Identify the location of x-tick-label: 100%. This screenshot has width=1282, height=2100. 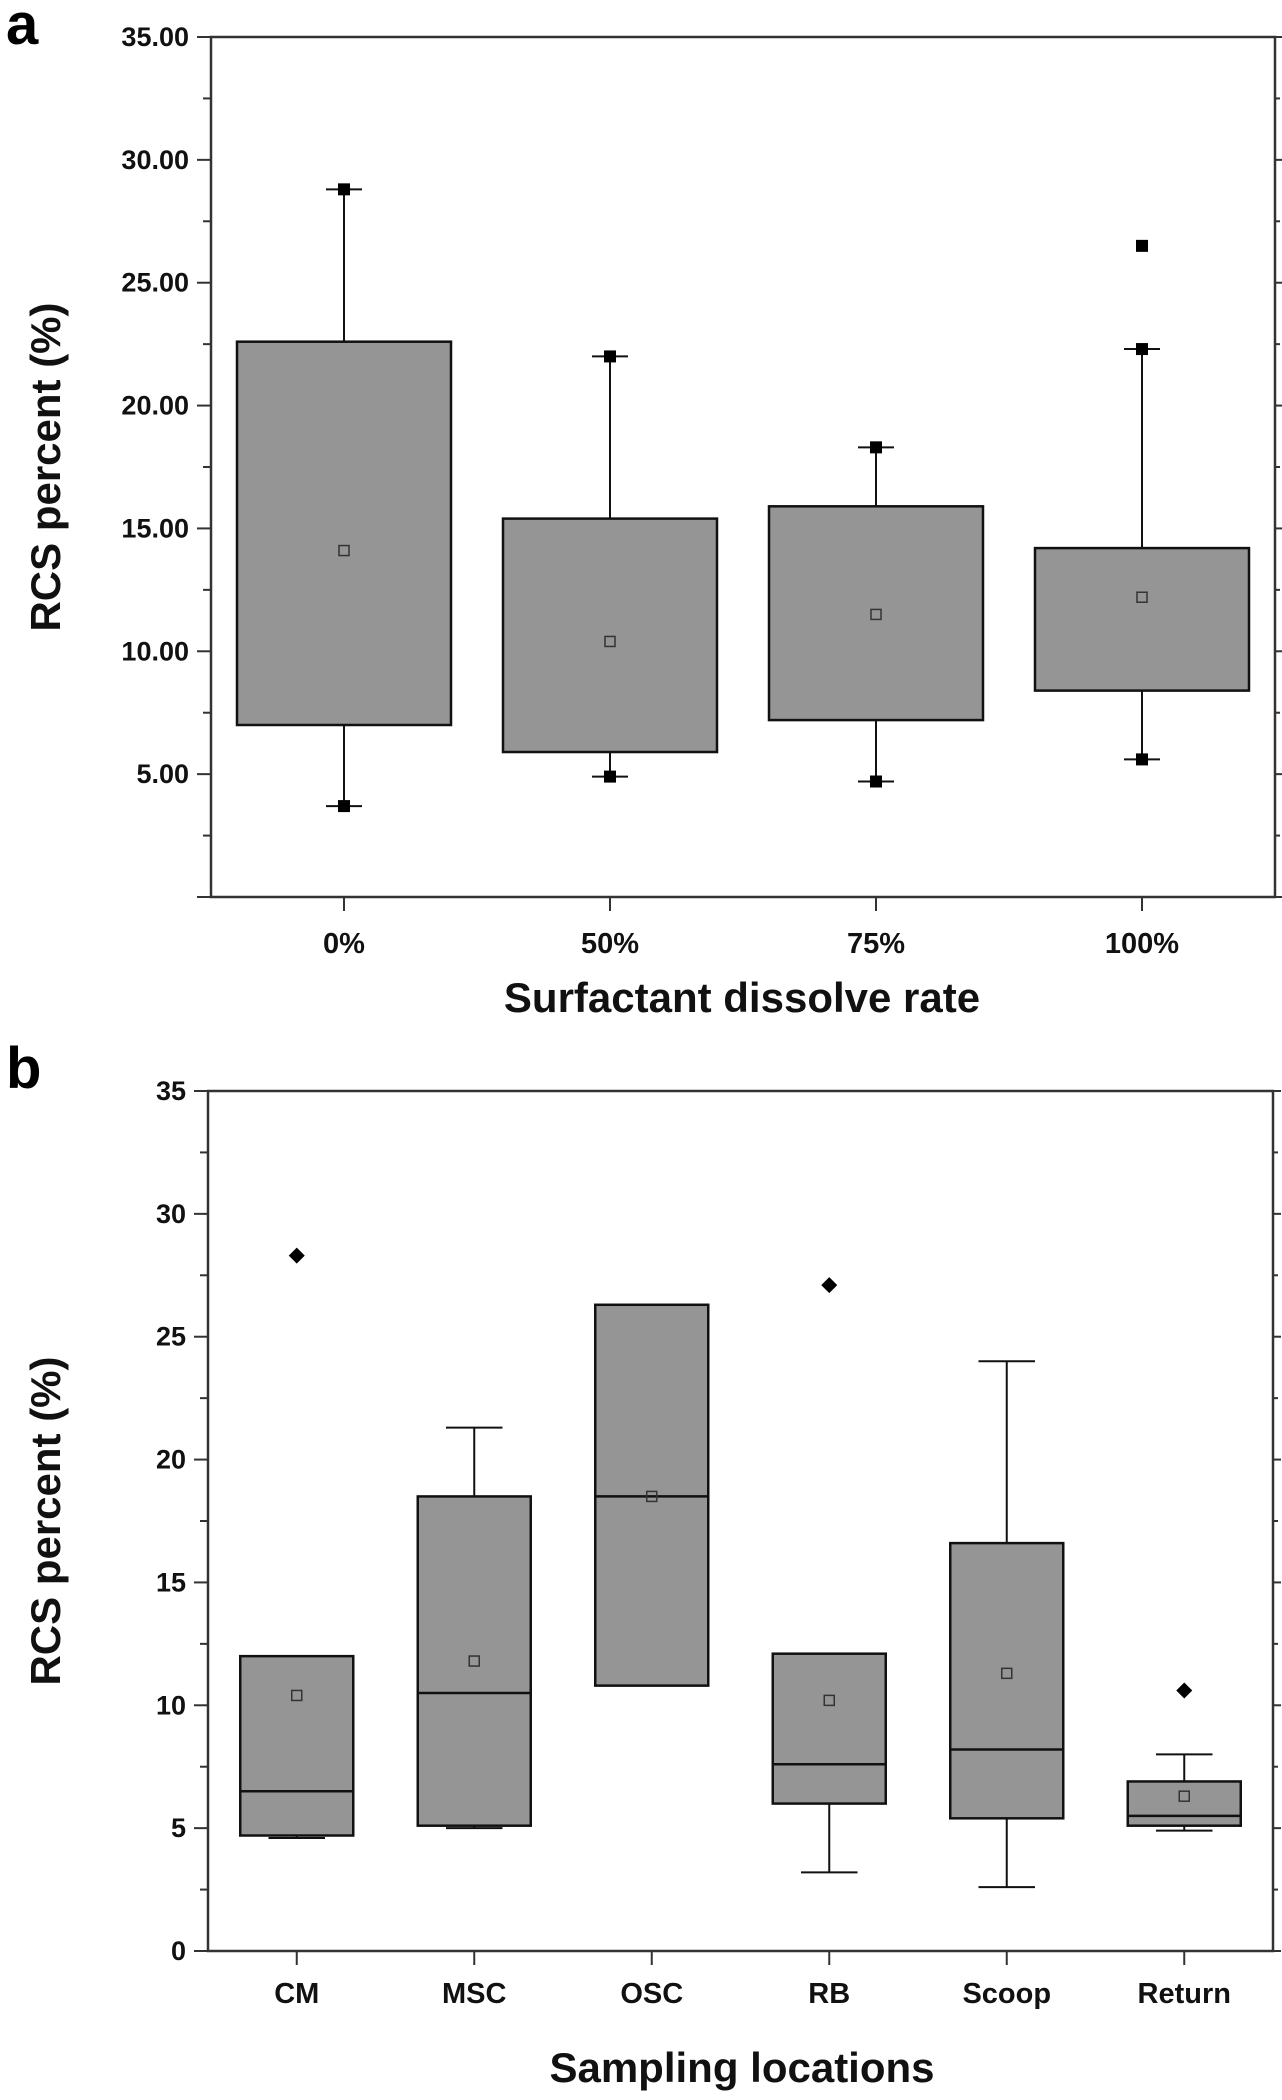
(1142, 944).